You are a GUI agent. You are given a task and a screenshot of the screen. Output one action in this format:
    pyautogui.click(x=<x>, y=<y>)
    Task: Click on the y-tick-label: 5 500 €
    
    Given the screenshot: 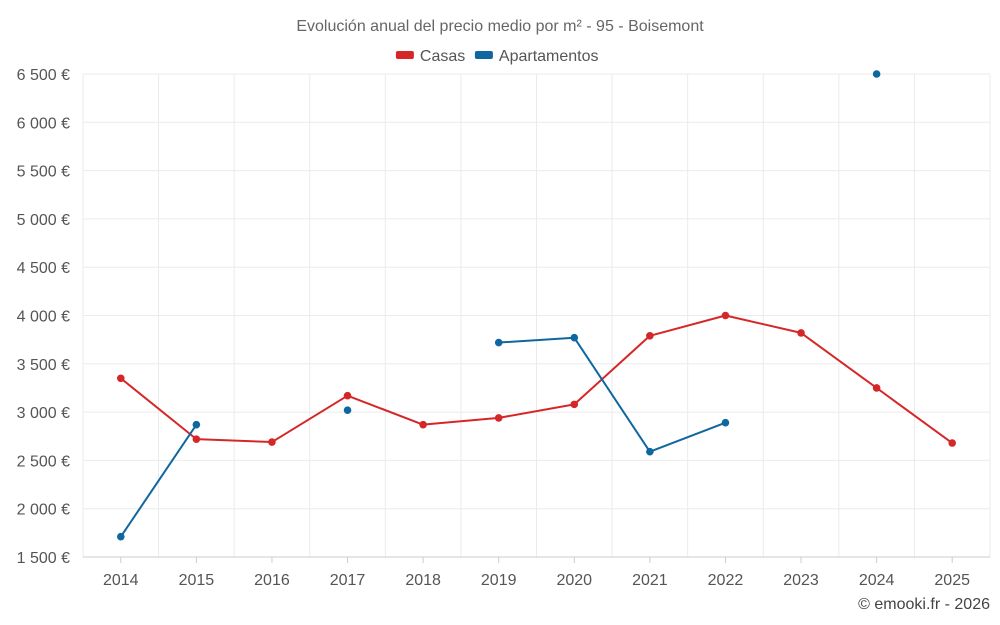 What is the action you would take?
    pyautogui.click(x=43, y=172)
    